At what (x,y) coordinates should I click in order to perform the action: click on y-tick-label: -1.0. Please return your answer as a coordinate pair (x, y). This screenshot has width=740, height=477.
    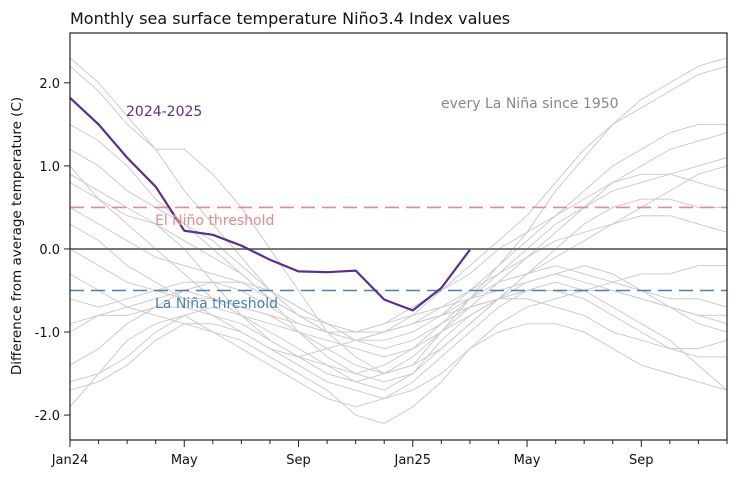
    Looking at the image, I should click on (47, 333).